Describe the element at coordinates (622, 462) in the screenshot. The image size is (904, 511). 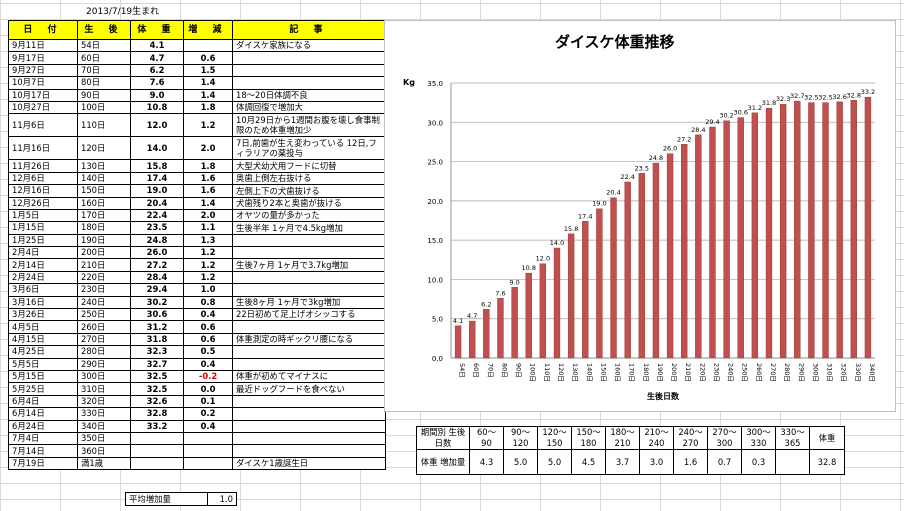
I see `period-gain: 3.7` at that location.